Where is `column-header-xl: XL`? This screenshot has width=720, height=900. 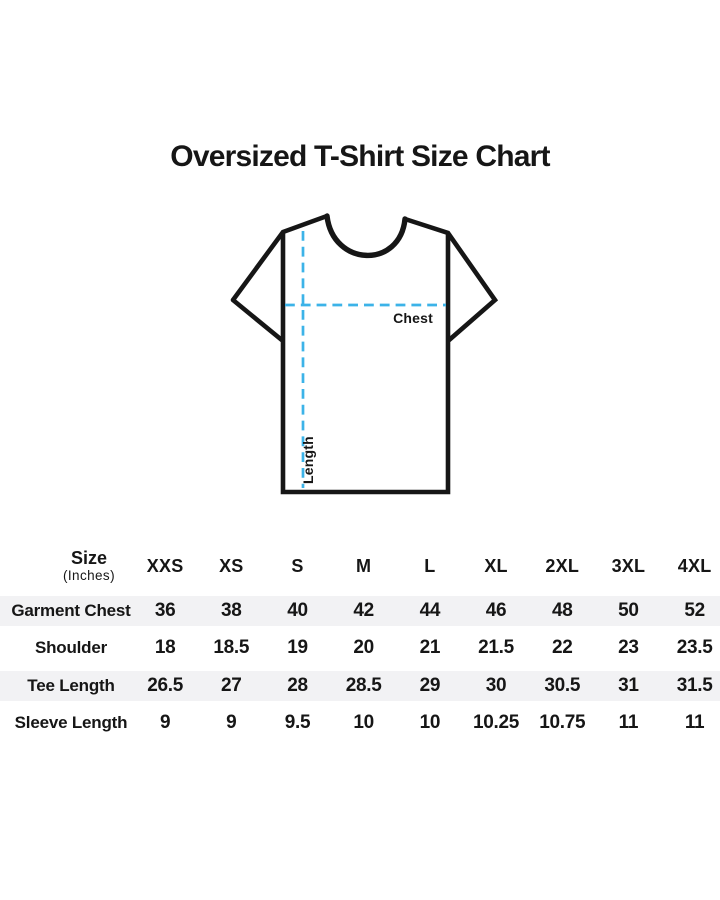
column-header-xl: XL is located at coordinates (496, 565).